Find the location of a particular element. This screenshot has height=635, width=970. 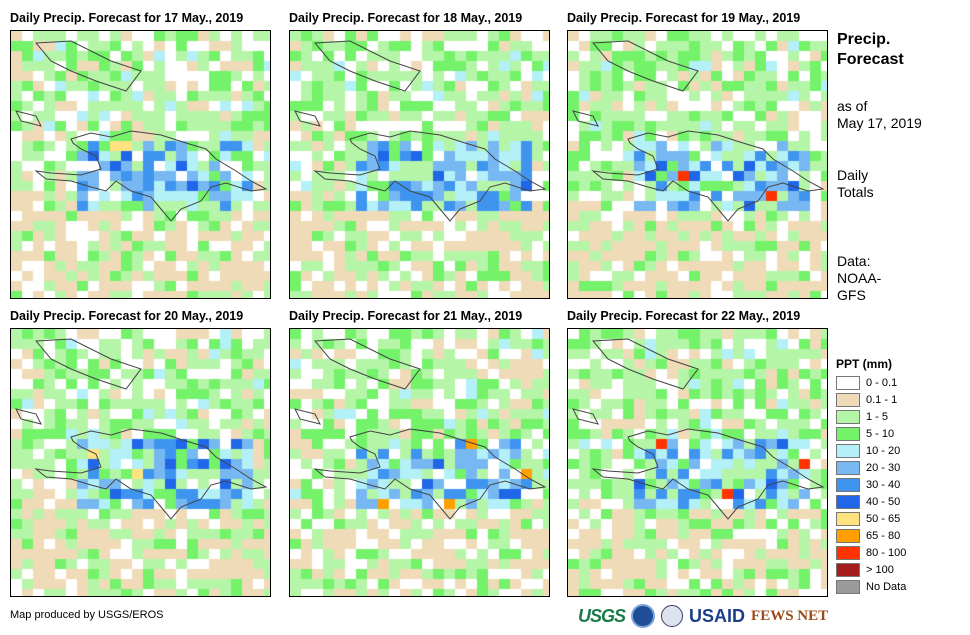

legend-label: 40 - 50 is located at coordinates (883, 501).